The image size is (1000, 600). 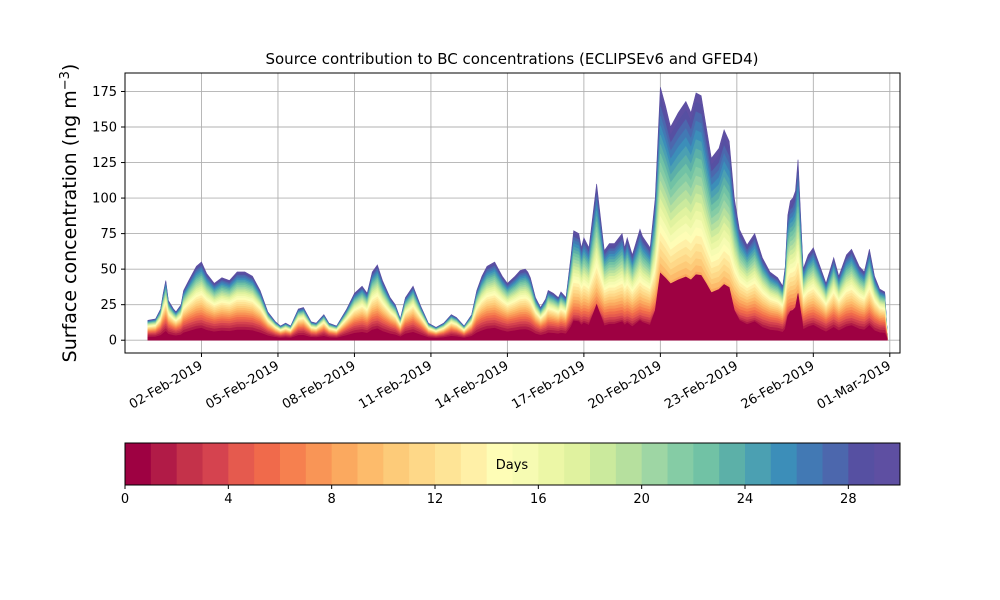 What do you see at coordinates (538, 499) in the screenshot?
I see `colorbar-tick-label: 16` at bounding box center [538, 499].